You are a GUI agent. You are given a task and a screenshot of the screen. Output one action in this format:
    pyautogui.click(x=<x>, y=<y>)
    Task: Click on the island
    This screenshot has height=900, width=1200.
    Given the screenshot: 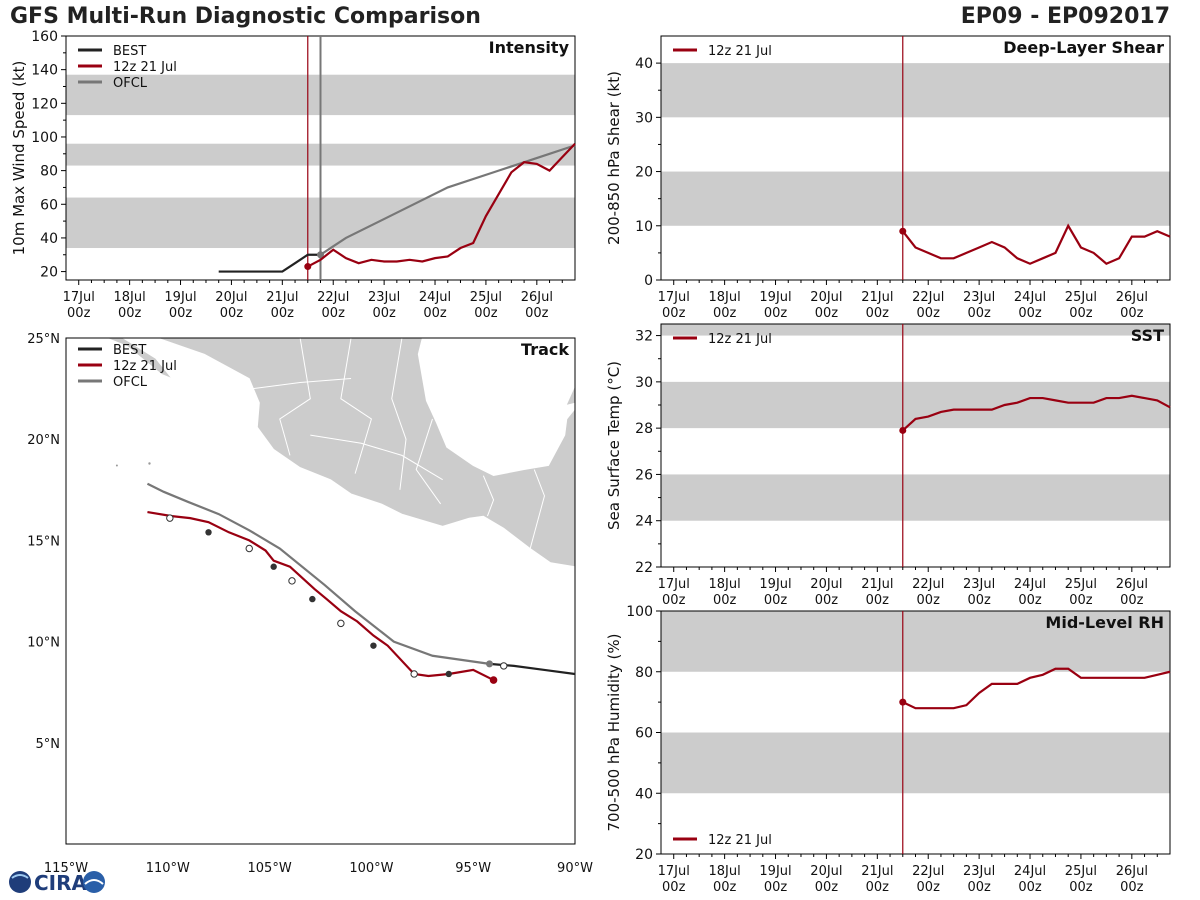 What is the action you would take?
    pyautogui.click(x=149, y=463)
    